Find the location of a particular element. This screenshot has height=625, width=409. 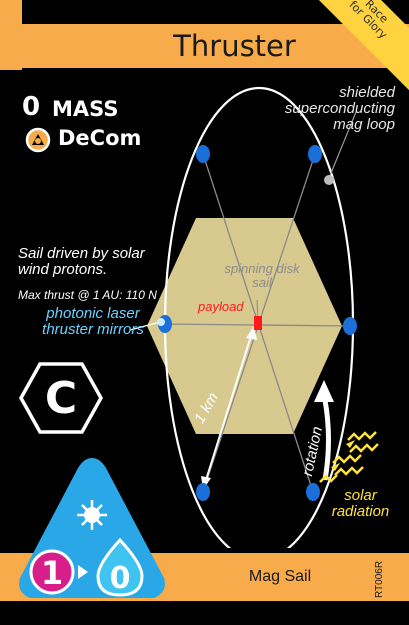

card-name: Mag Sail is located at coordinates (280, 576).